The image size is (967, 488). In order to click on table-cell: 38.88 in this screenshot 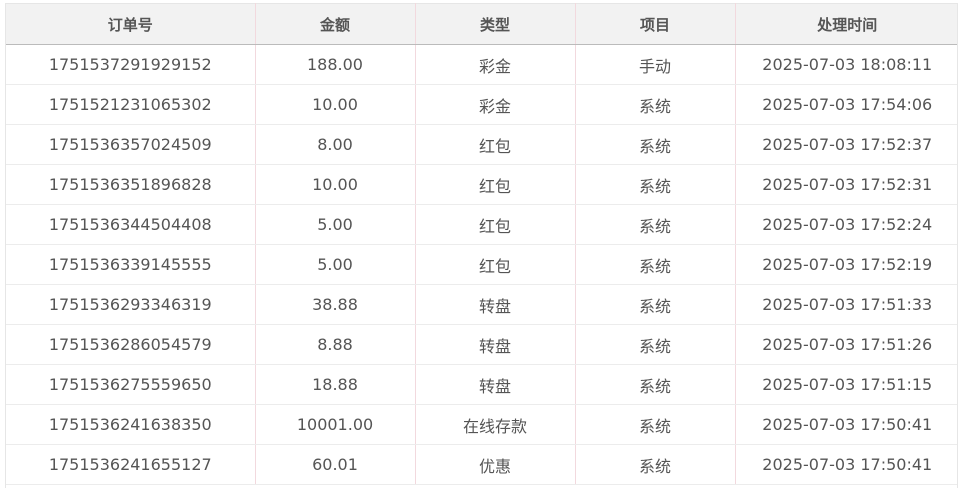, I will do `click(335, 304)`.